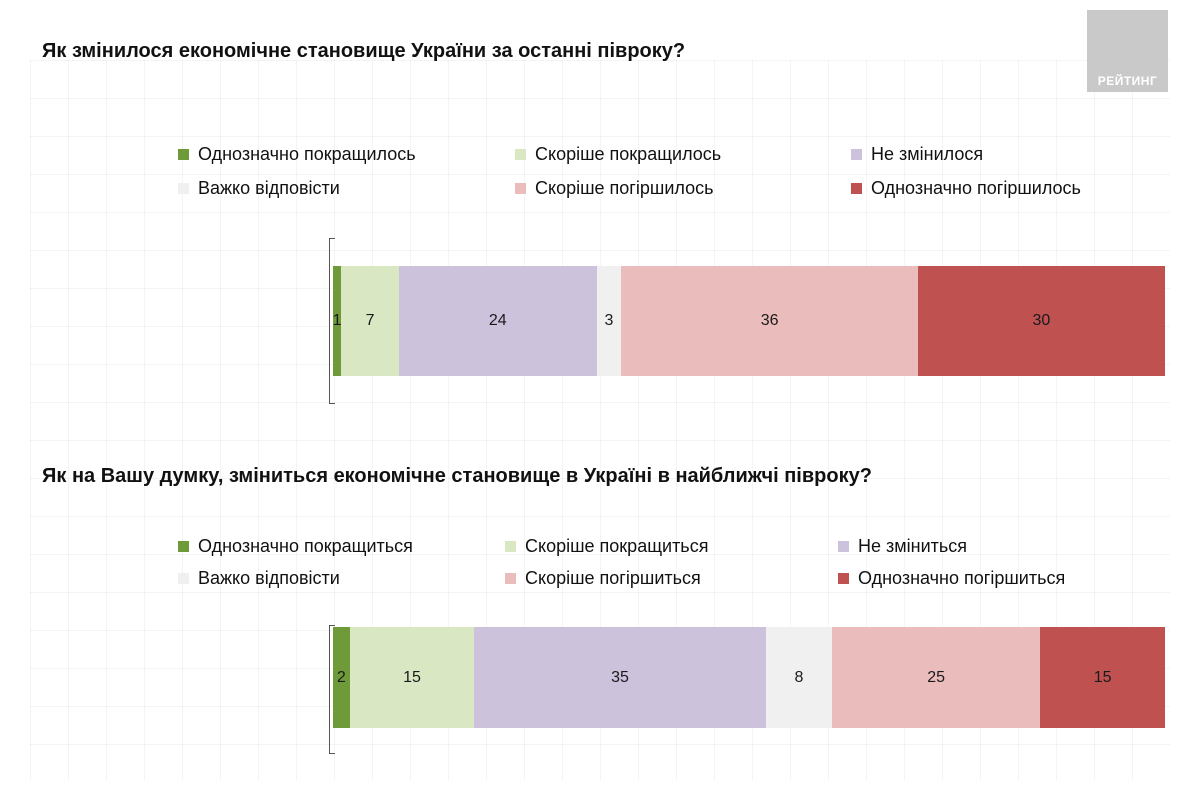 The image size is (1200, 792). I want to click on data-label: 25, so click(936, 677).